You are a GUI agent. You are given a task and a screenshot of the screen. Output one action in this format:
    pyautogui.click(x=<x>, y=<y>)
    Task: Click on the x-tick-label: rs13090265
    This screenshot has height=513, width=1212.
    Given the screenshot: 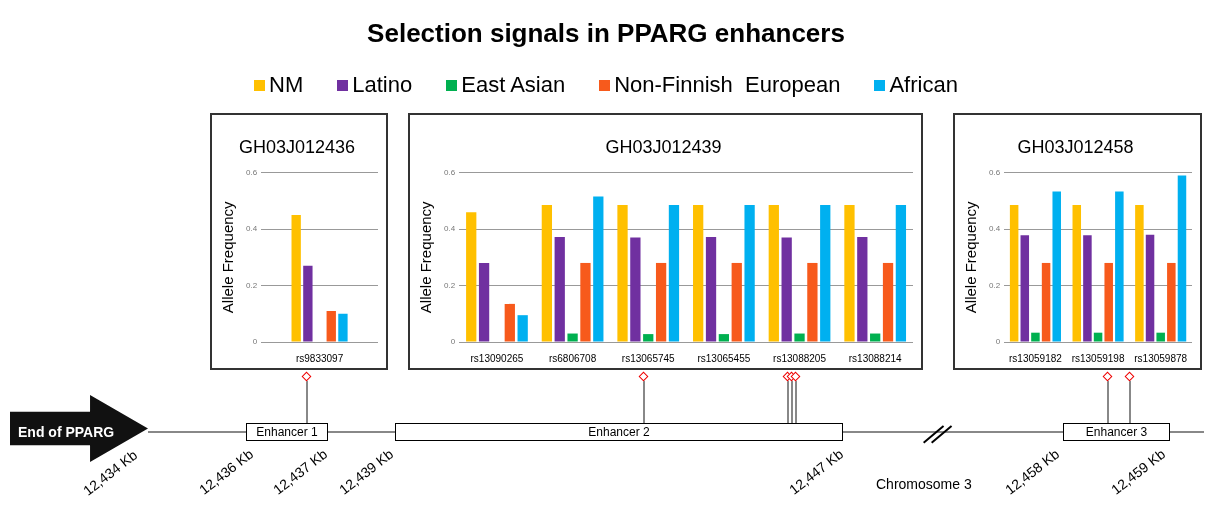 What is the action you would take?
    pyautogui.click(x=497, y=358)
    